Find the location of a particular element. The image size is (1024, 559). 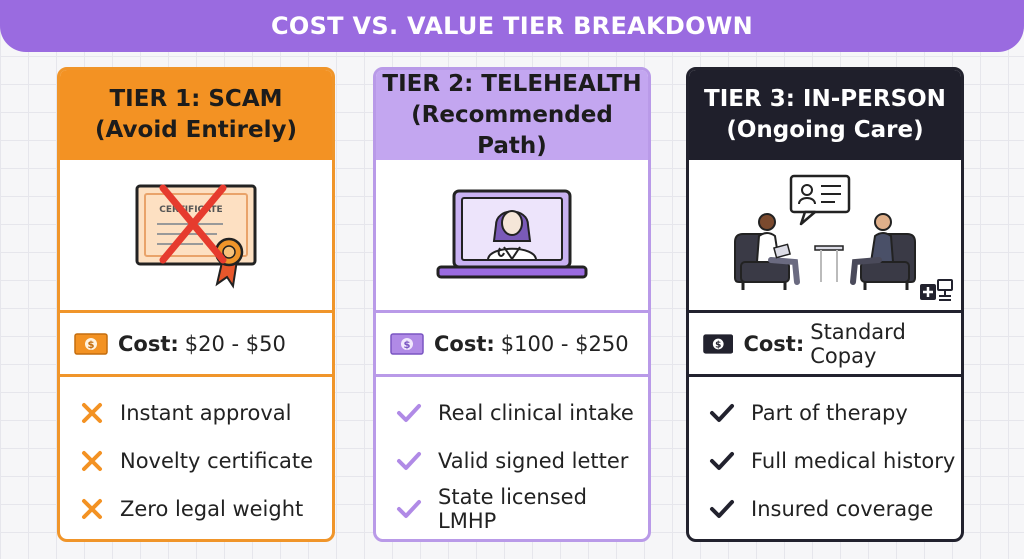

feature-text: State licensed LMHP is located at coordinates (512, 509).